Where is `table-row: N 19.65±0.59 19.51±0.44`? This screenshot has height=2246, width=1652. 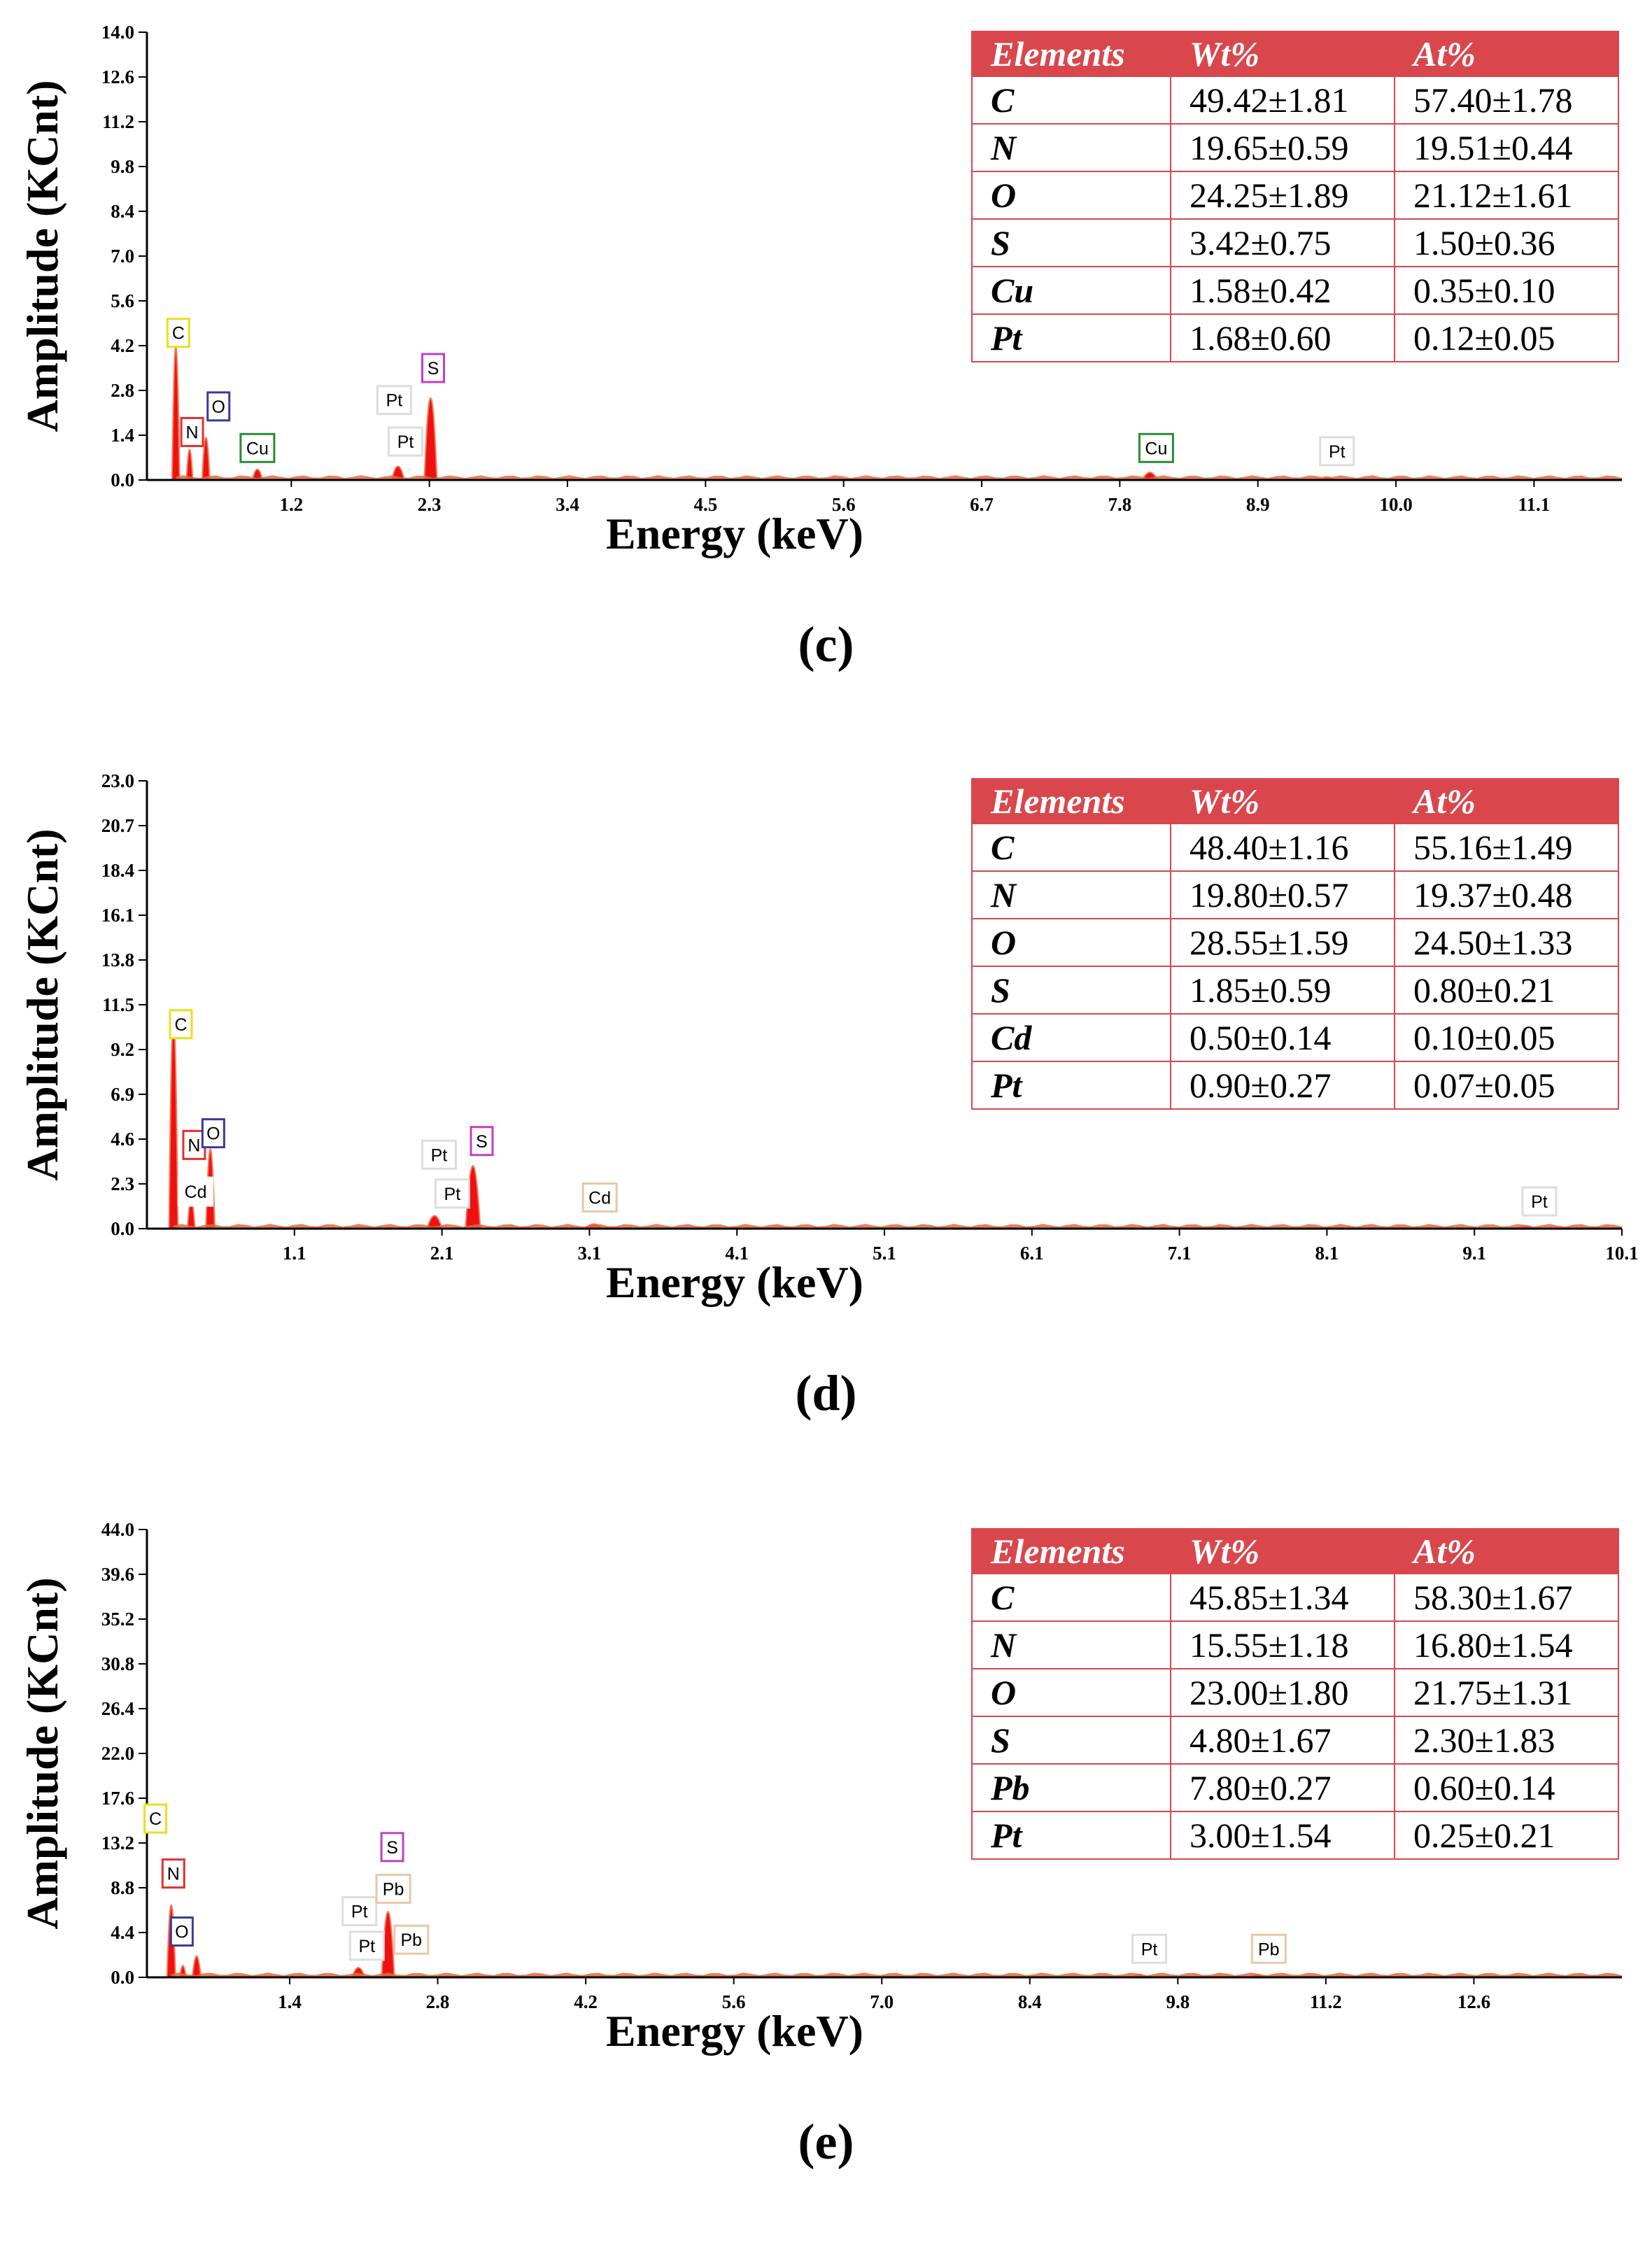
table-row: N 19.65±0.59 19.51±0.44 is located at coordinates (1295, 147).